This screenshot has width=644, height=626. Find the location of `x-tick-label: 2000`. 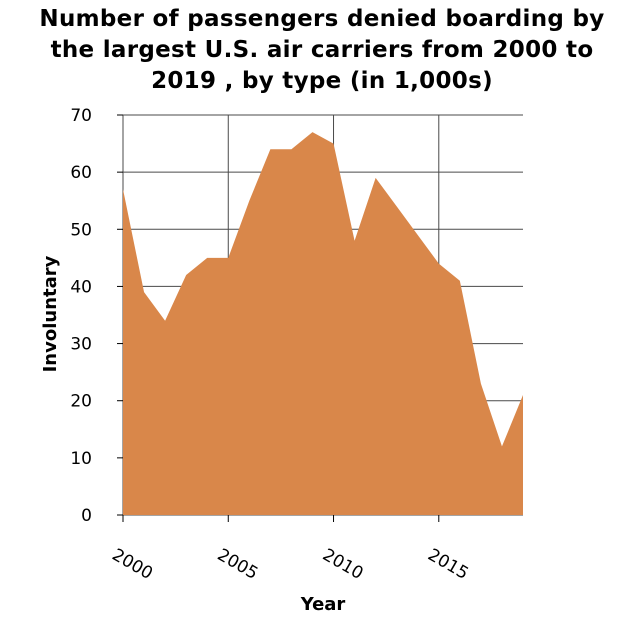

x-tick-label: 2000 is located at coordinates (132, 564).